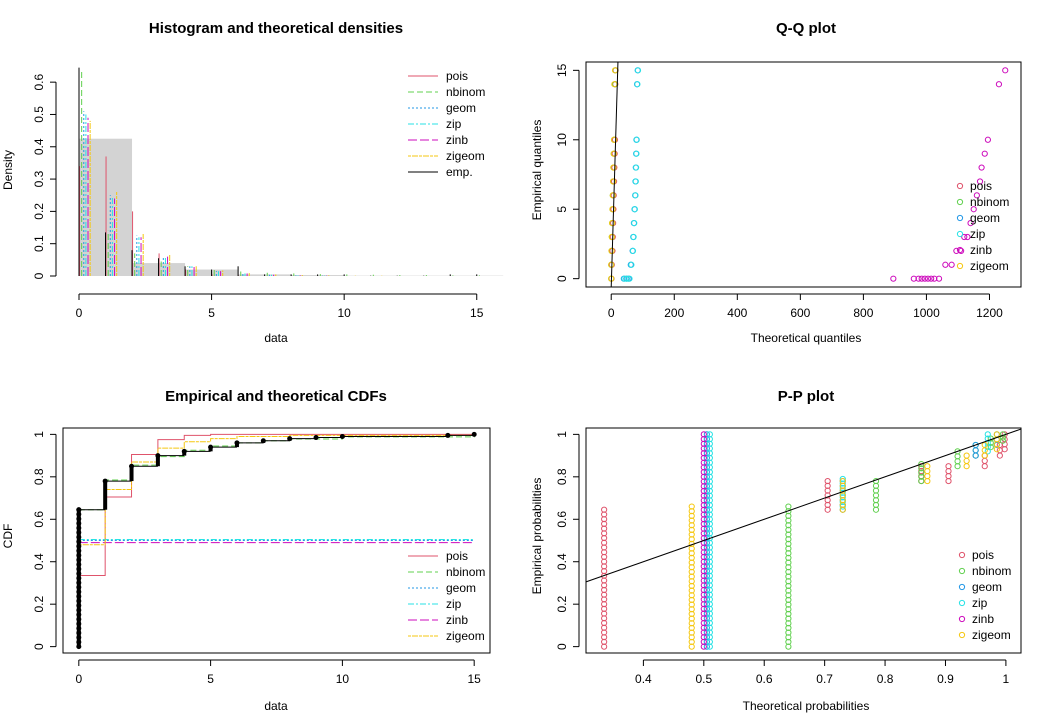 The image size is (1040, 722). What do you see at coordinates (210, 679) in the screenshot?
I see `x-tick-label: 5` at bounding box center [210, 679].